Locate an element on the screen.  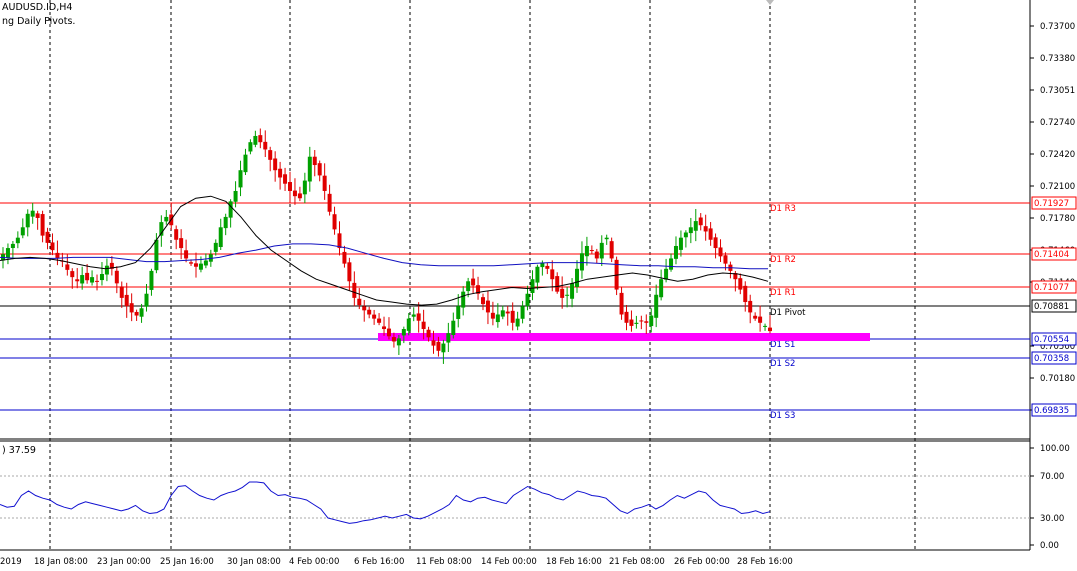
pivot-price-label: 0.71404 is located at coordinates (1051, 255).